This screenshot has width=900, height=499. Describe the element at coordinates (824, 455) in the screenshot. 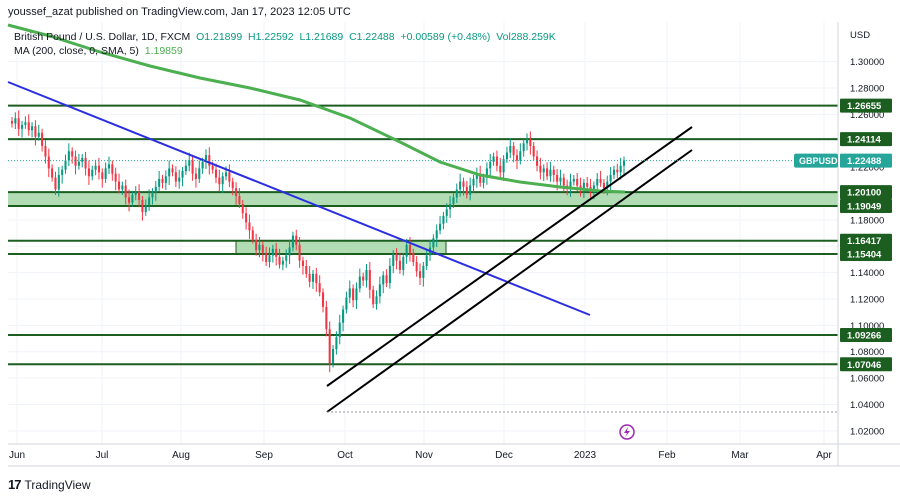

I see `x-tick-label: Apr` at that location.